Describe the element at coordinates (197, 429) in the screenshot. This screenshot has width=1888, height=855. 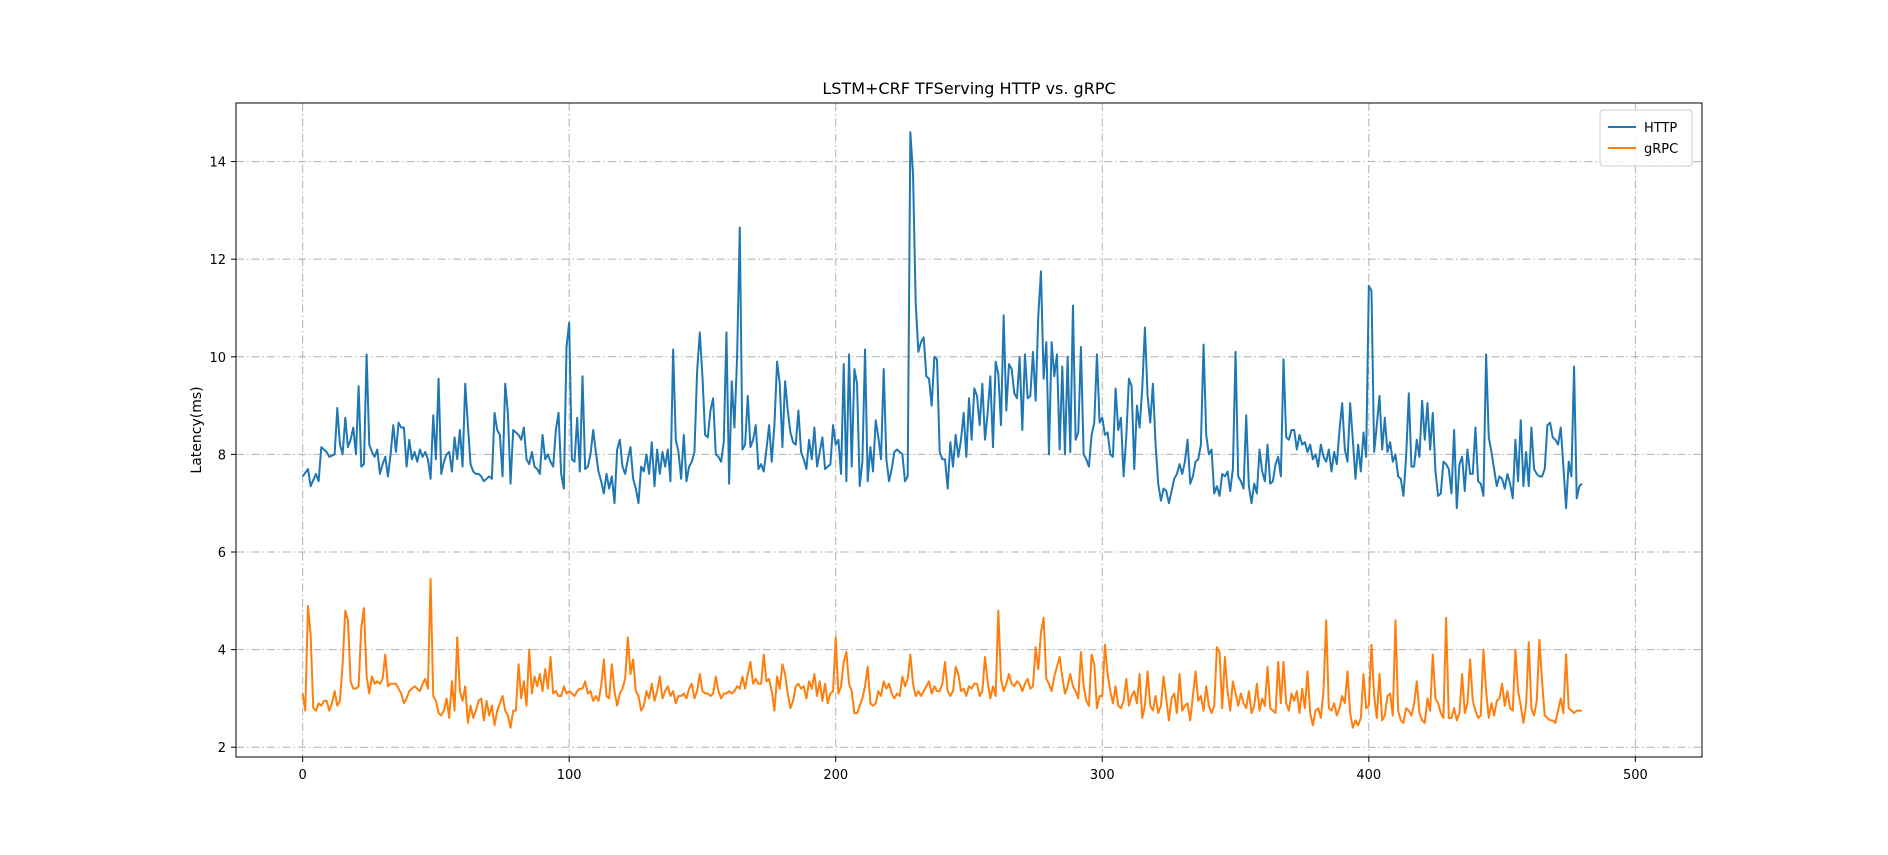
I see `y-axis-label: Latency(ms)` at that location.